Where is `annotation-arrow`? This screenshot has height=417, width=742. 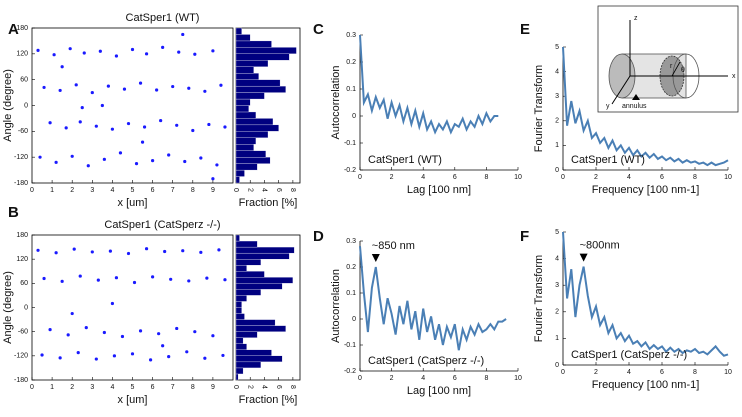 annotation-arrow is located at coordinates (375, 258).